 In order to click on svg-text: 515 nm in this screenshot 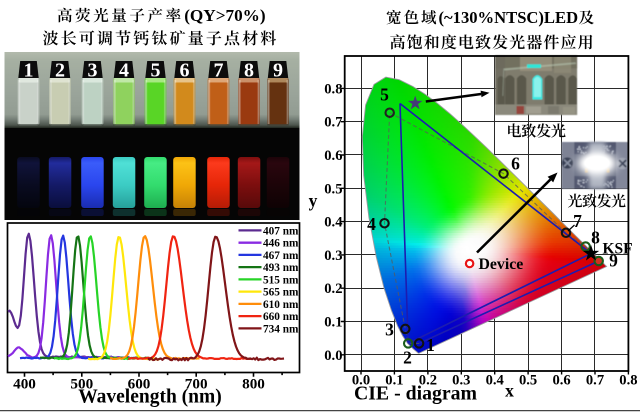, I will do `click(281, 280)`.